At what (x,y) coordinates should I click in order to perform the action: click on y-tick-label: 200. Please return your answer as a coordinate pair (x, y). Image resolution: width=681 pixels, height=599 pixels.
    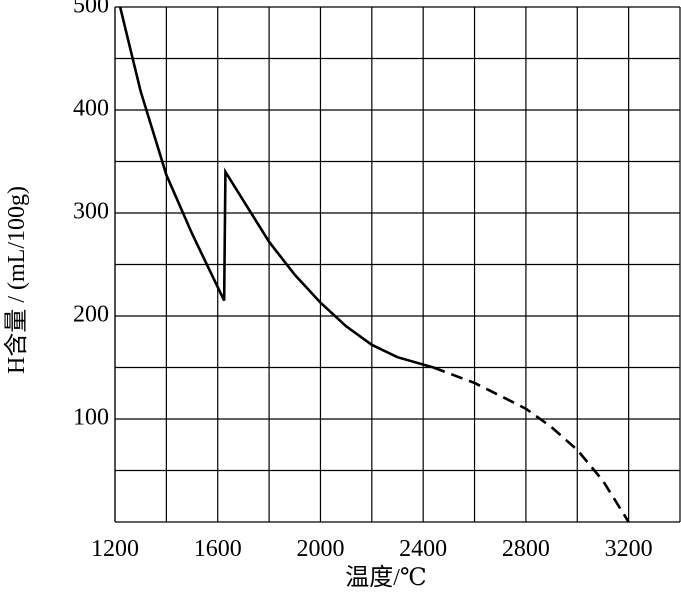
    Looking at the image, I should click on (91, 315).